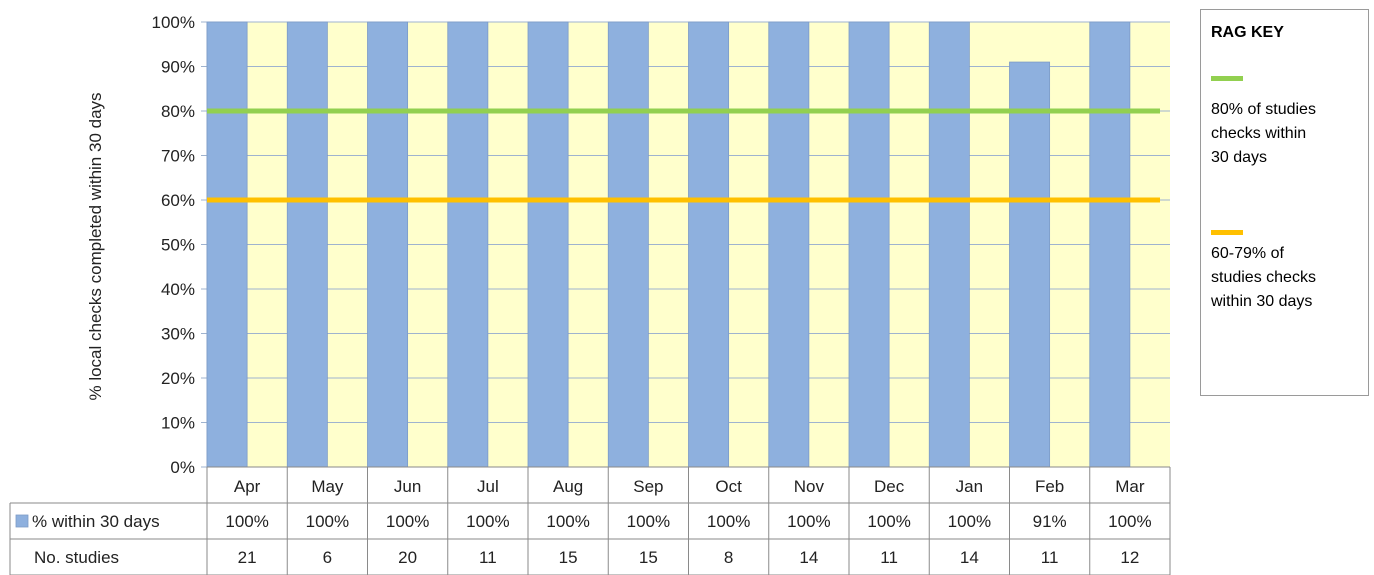 This screenshot has height=575, width=1374. What do you see at coordinates (1227, 78) in the screenshot?
I see `rag-green-swatch` at bounding box center [1227, 78].